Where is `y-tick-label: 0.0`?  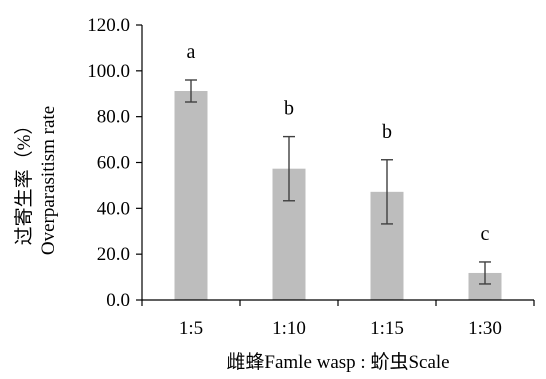 y-tick-label: 0.0 is located at coordinates (118, 300).